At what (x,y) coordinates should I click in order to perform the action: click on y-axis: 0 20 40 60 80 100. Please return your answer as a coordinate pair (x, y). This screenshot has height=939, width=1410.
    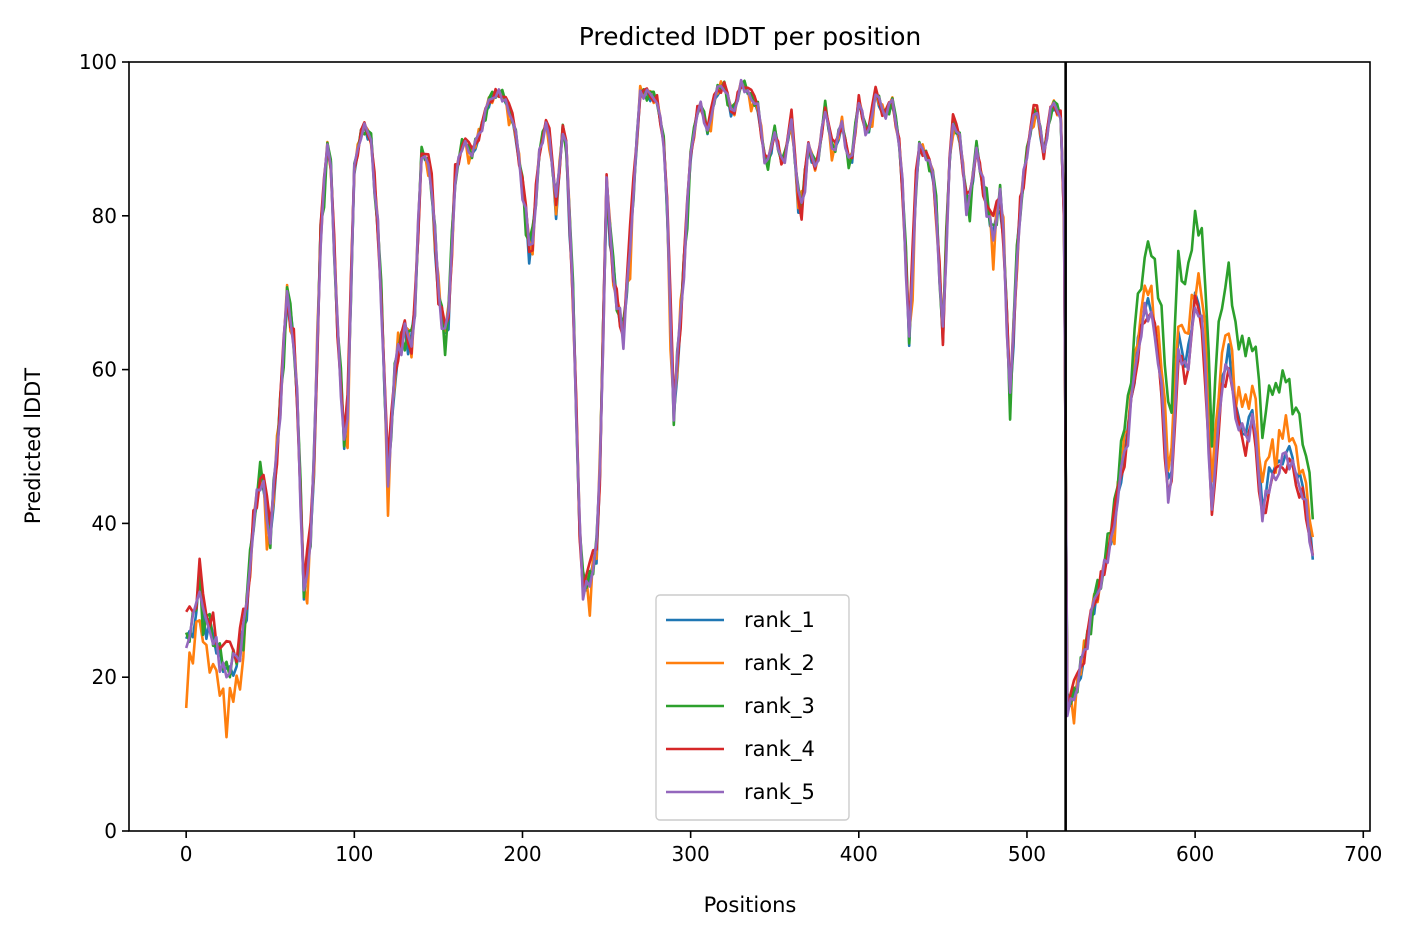
    Looking at the image, I should click on (104, 446).